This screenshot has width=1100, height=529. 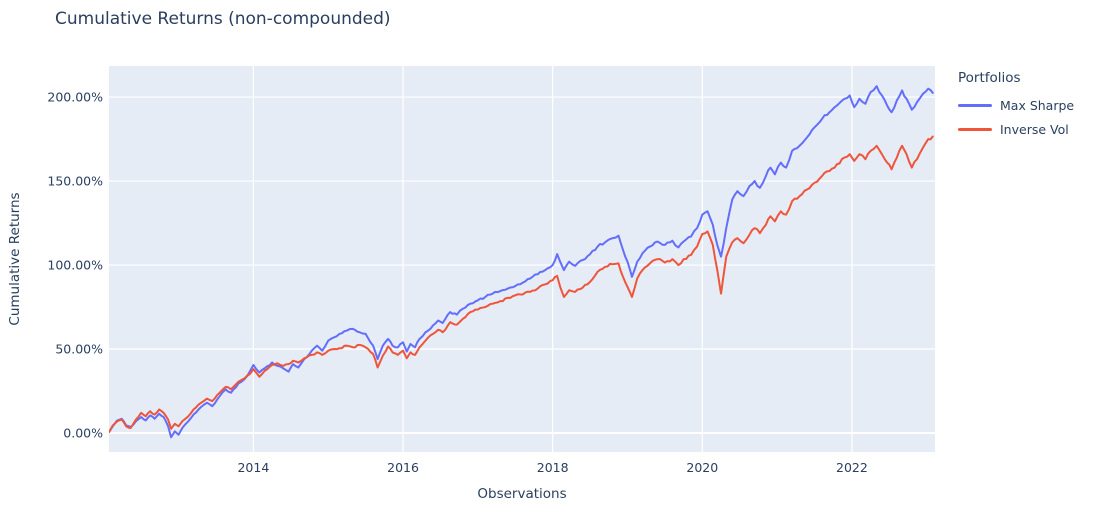 What do you see at coordinates (975, 105) in the screenshot?
I see `legend-line-swatch-max-sharpe` at bounding box center [975, 105].